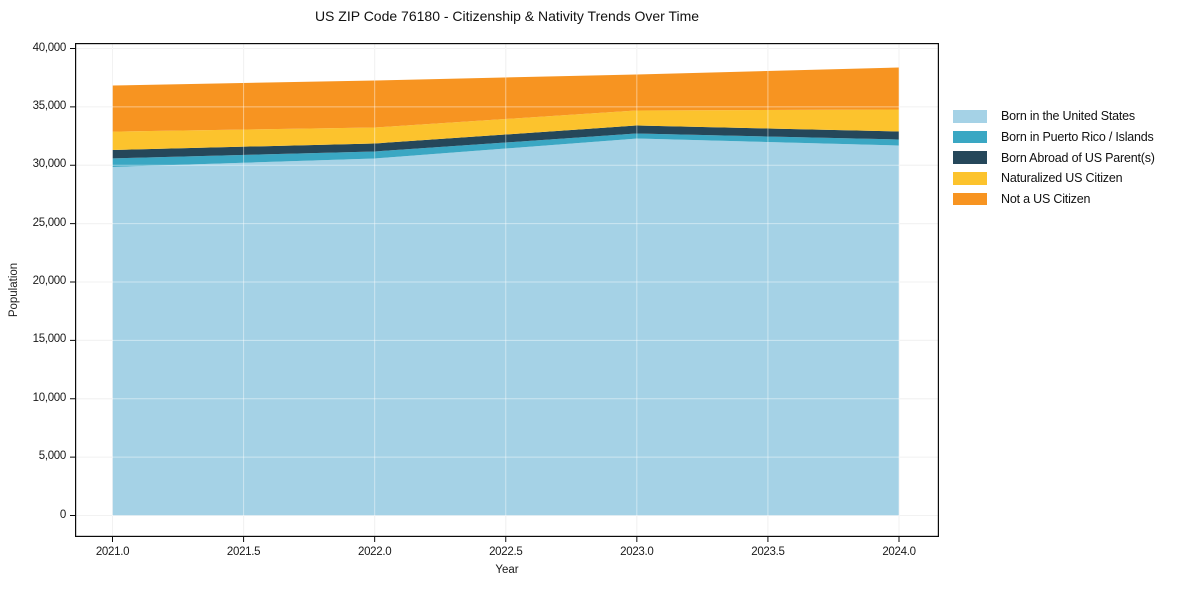 The image size is (1189, 590). I want to click on y-tick-label: 0, so click(62, 514).